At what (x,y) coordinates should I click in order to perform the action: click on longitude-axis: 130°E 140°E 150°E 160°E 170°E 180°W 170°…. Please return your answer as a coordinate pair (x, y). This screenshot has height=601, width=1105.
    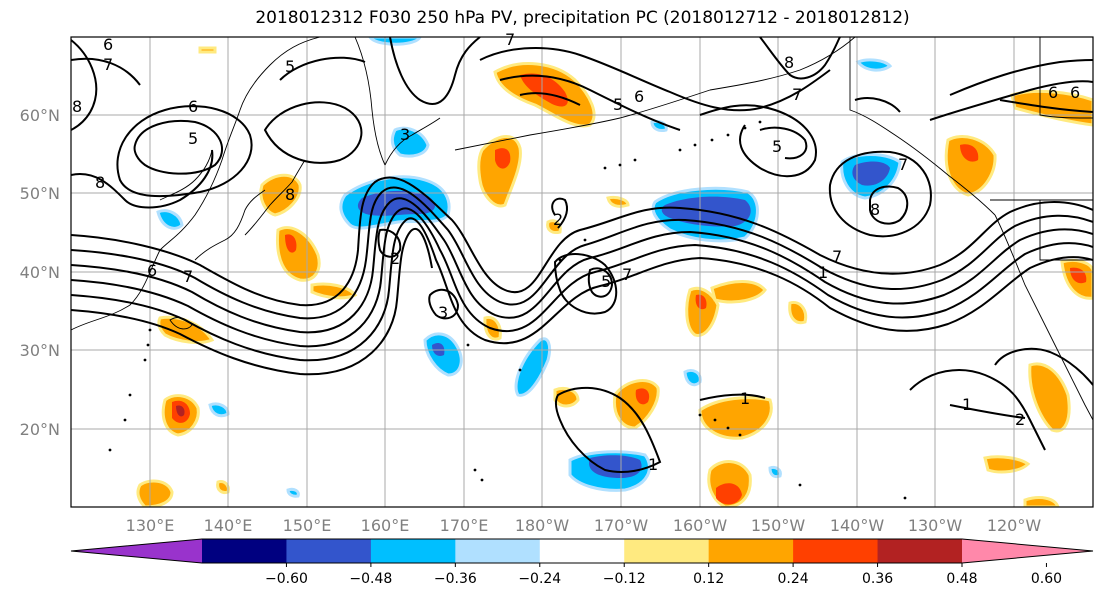
    Looking at the image, I should click on (584, 525).